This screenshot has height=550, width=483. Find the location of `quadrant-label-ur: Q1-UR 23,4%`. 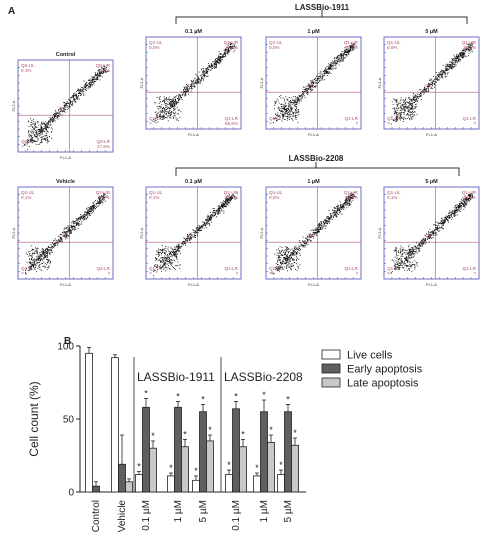

quadrant-label-ur: Q1-UR 23,4% is located at coordinates (231, 45).